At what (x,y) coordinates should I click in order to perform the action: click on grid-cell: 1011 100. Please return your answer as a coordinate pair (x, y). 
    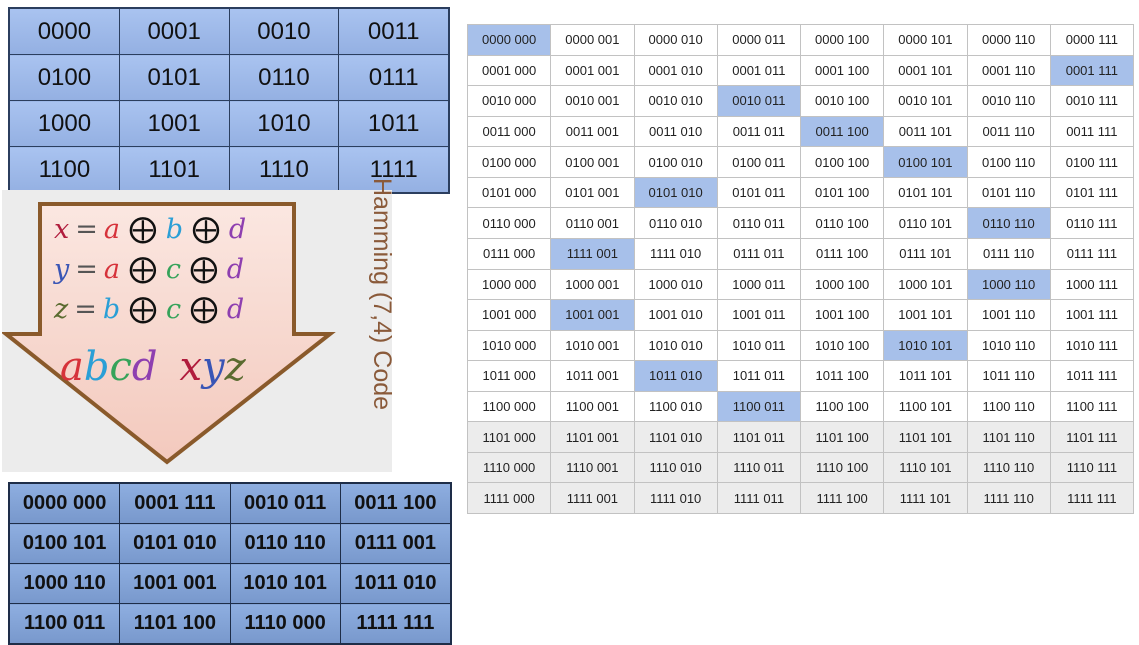
    Looking at the image, I should click on (842, 376).